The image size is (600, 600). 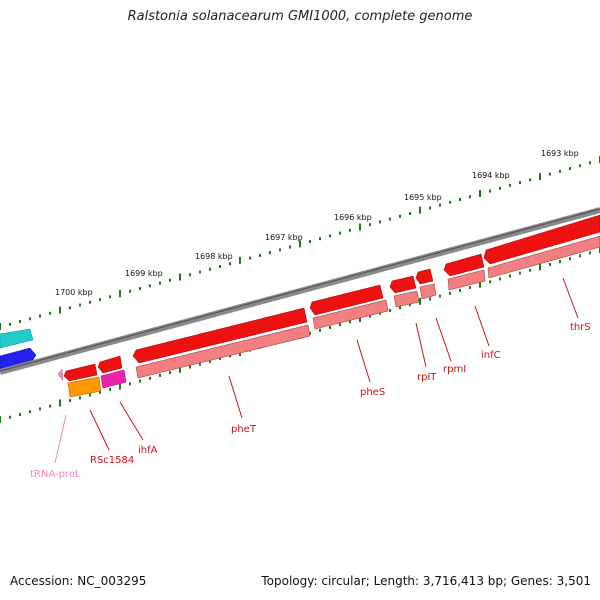 I want to click on gene-label-RSc1584: RSc1584, so click(x=112, y=460).